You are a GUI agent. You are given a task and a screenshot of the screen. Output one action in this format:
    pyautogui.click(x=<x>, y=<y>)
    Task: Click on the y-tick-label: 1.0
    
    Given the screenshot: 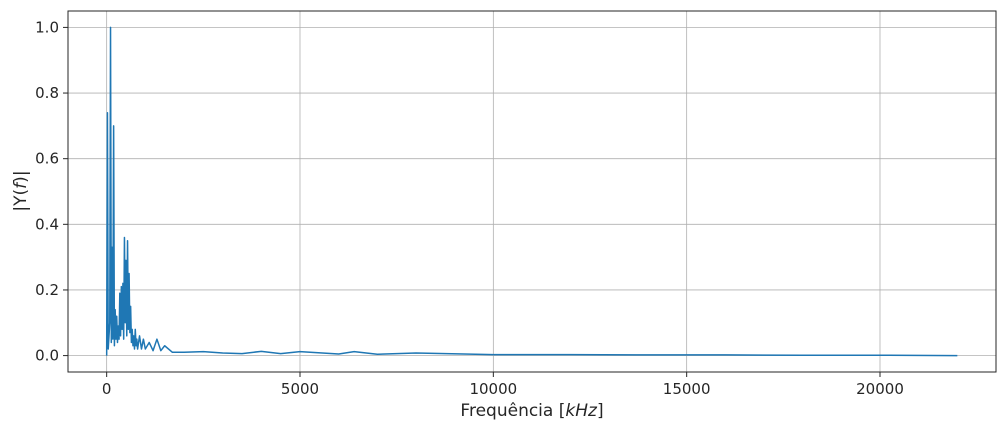 What is the action you would take?
    pyautogui.click(x=47, y=27)
    